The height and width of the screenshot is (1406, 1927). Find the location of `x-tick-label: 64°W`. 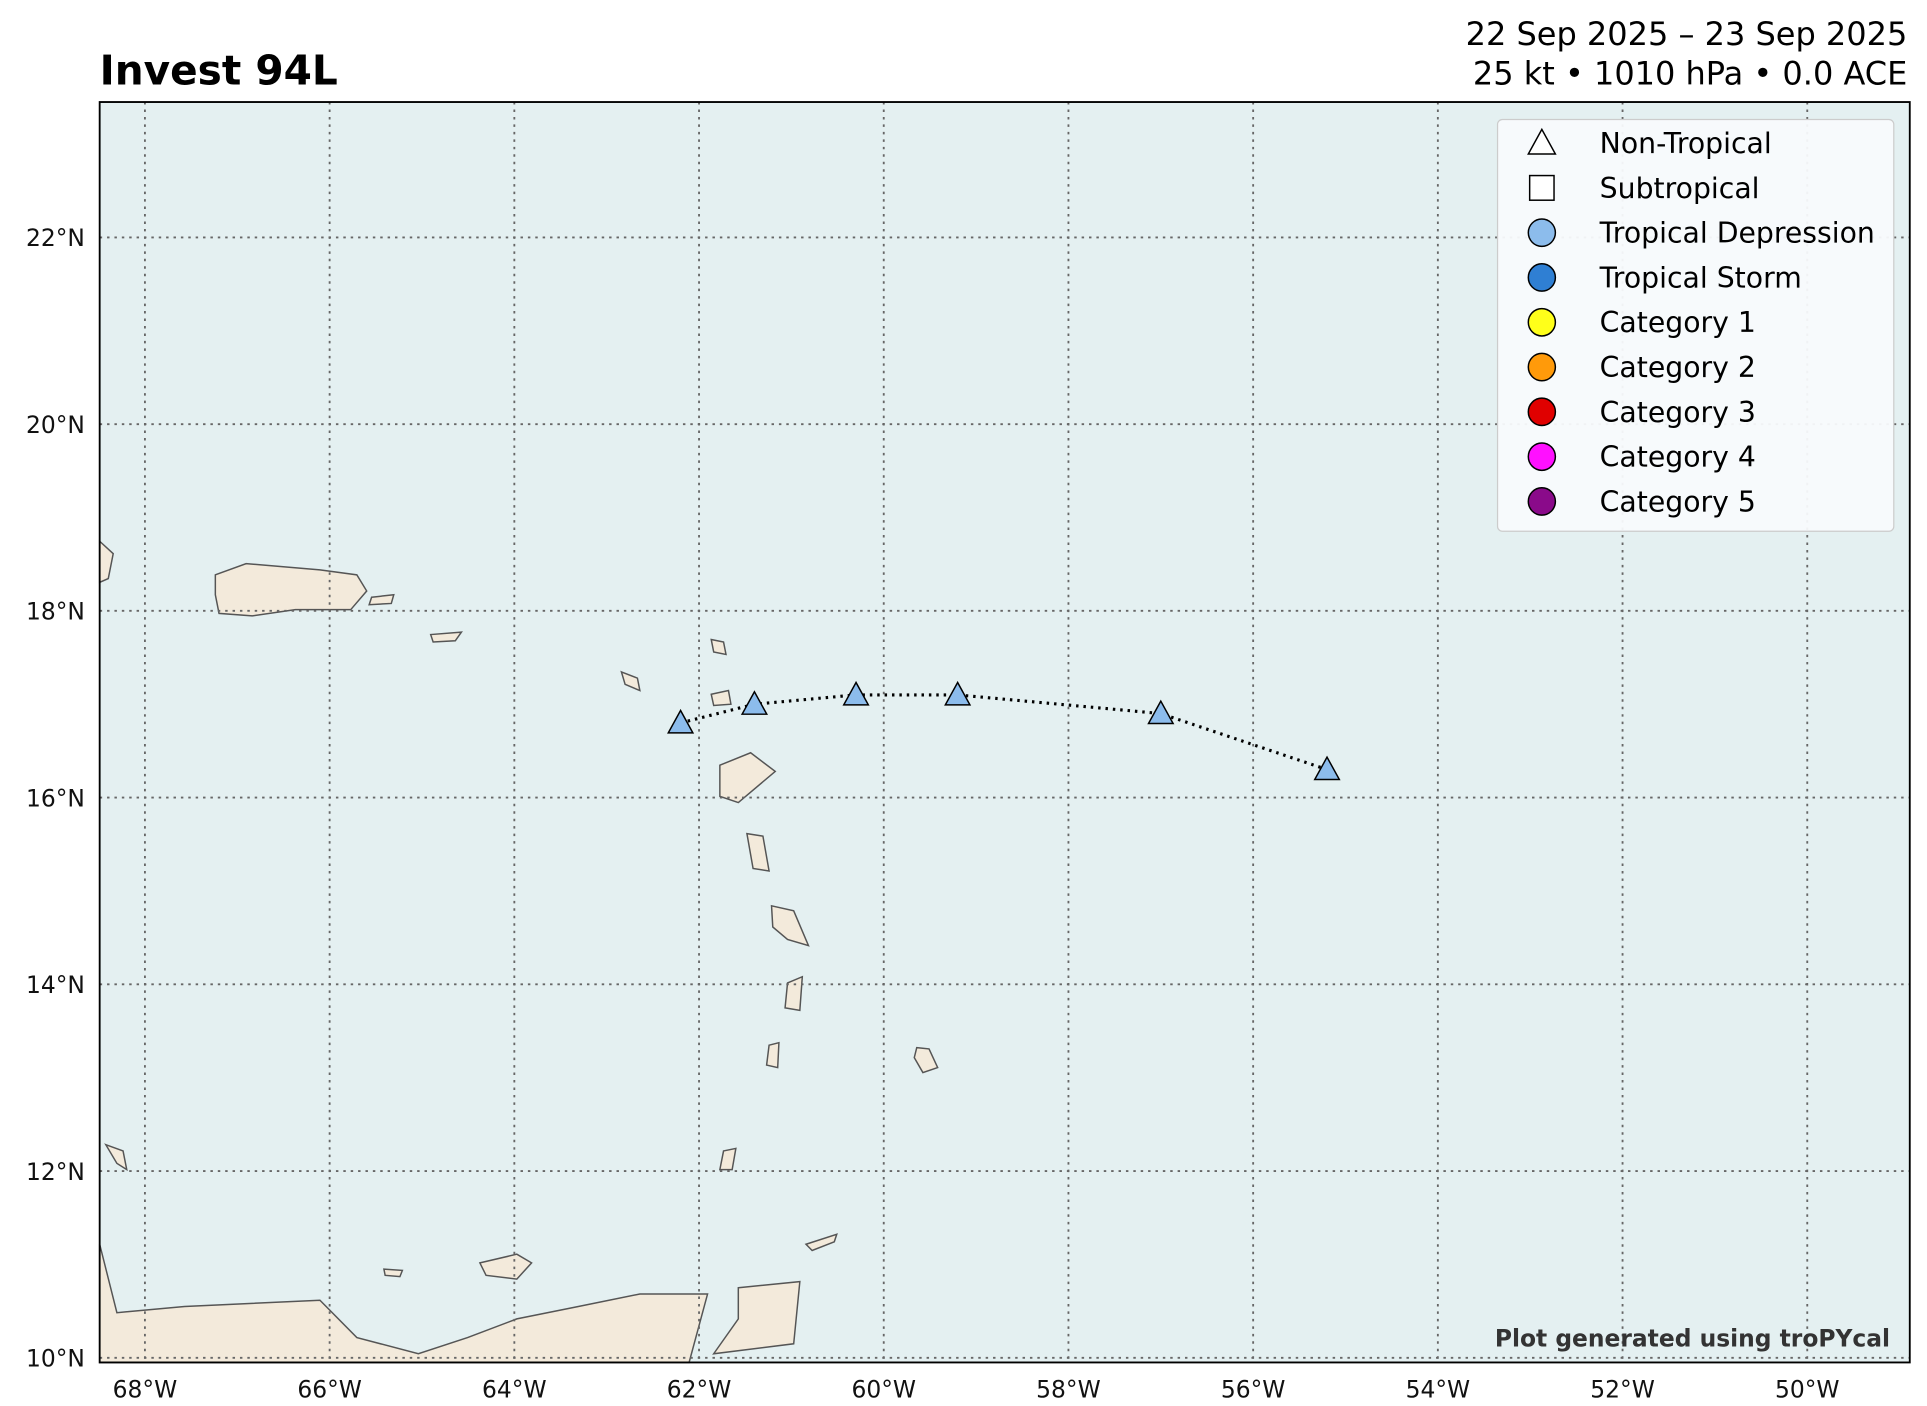

x-tick-label: 64°W is located at coordinates (514, 1389).